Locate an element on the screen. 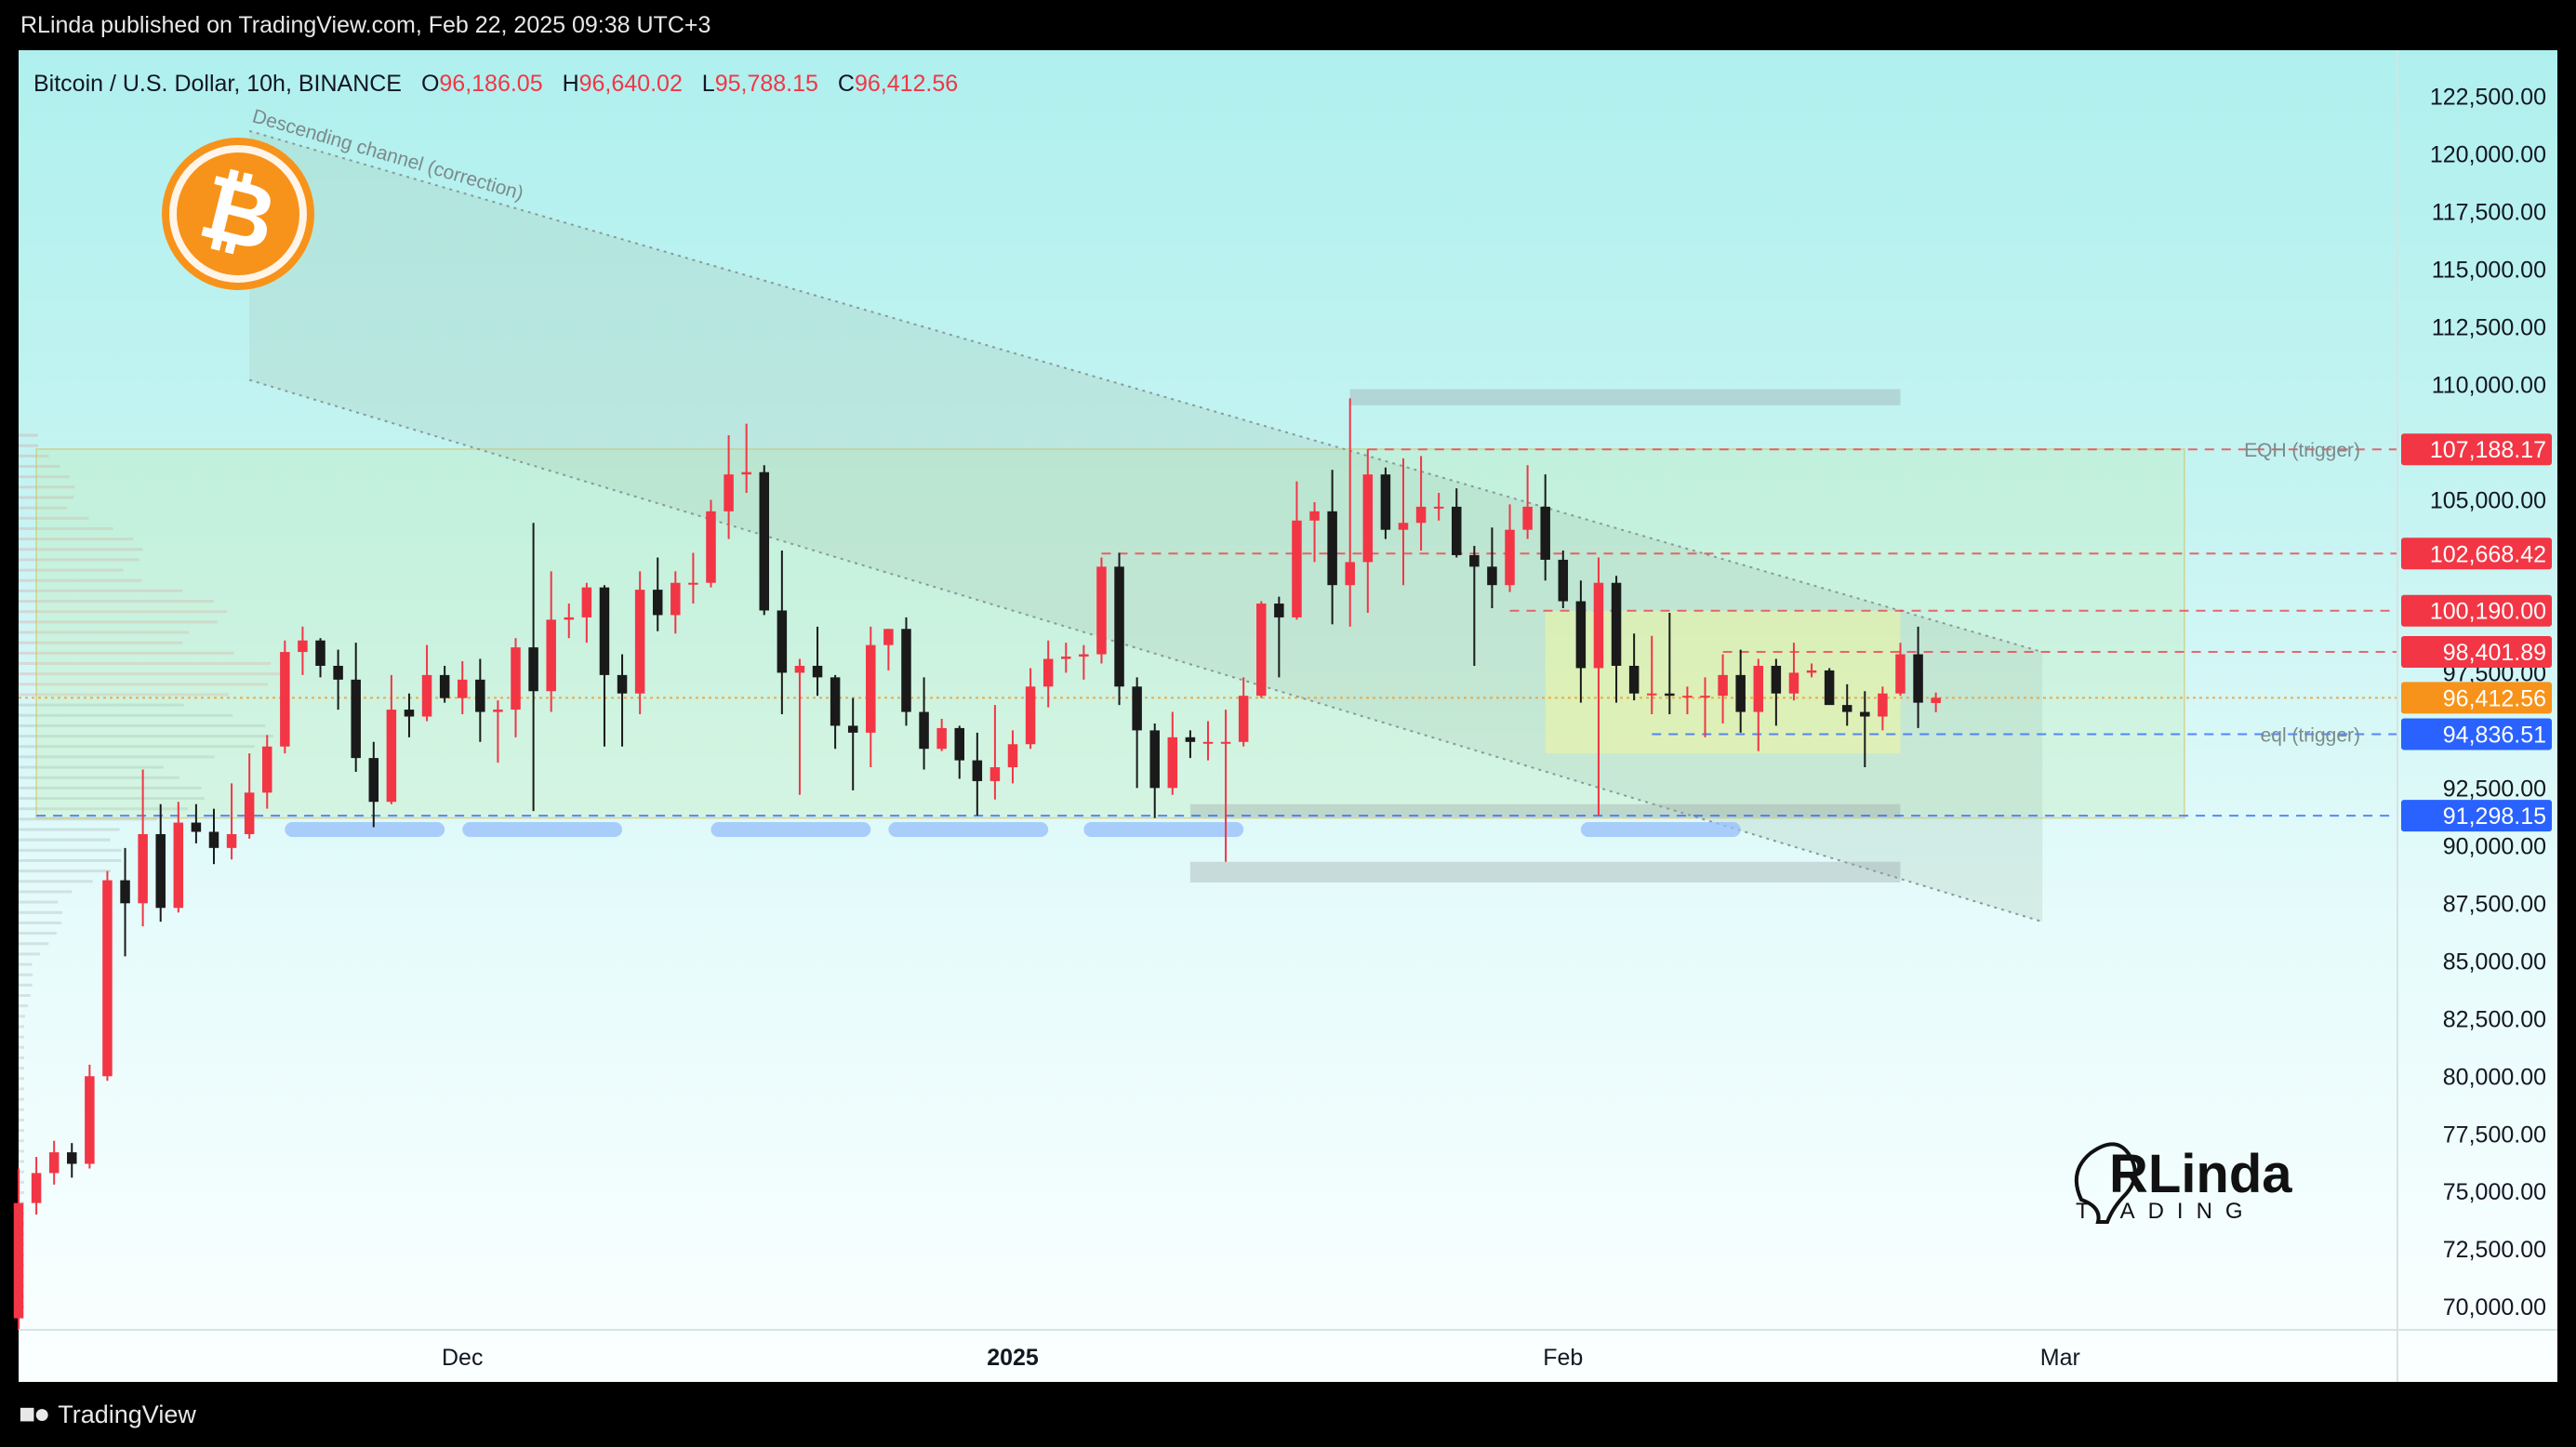 This screenshot has width=2576, height=1447. level-note: EQH (trigger) is located at coordinates (2302, 451).